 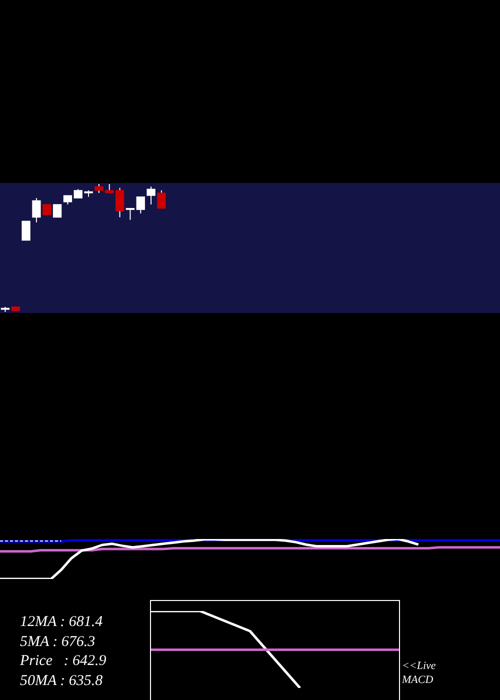 I want to click on text: <<Live MACD, so click(x=419, y=673).